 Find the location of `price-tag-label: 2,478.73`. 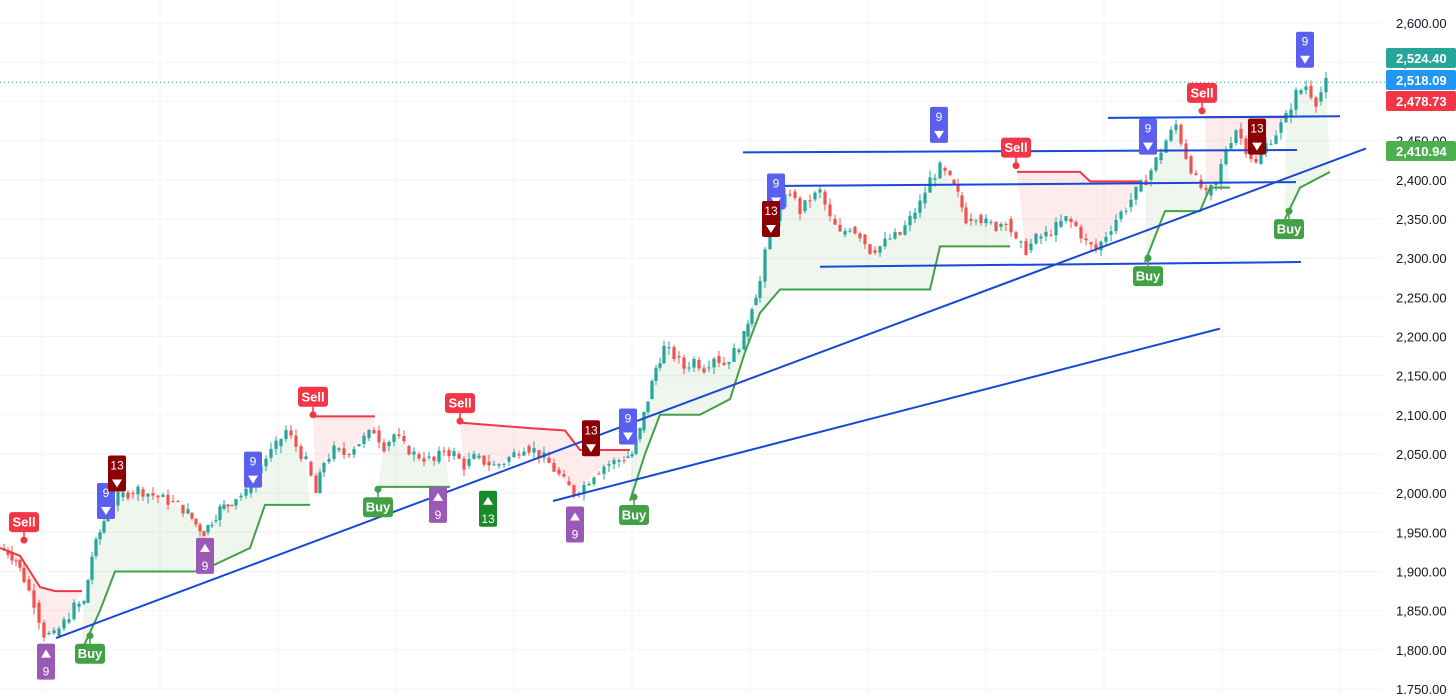

price-tag-label: 2,478.73 is located at coordinates (1421, 101).